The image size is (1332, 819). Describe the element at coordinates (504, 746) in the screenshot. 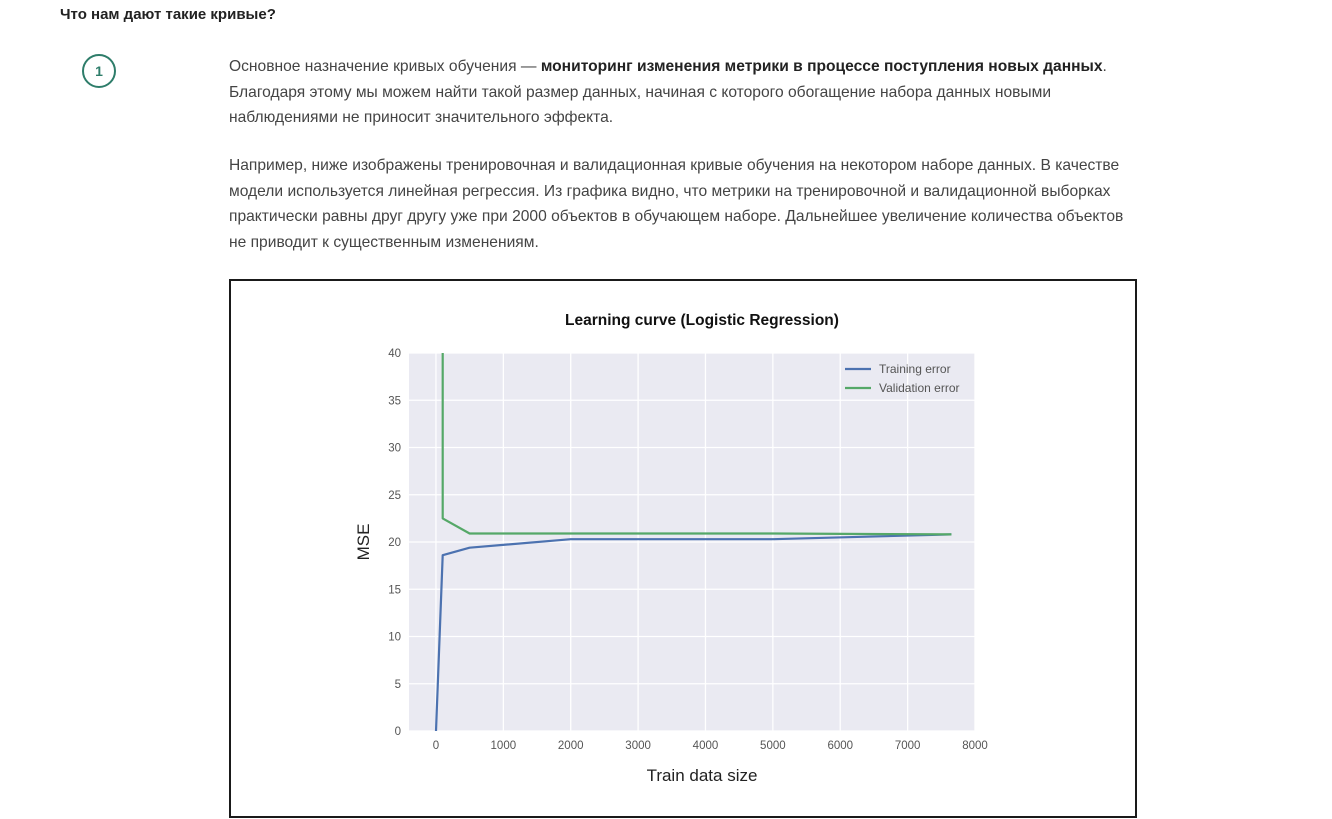

I see `x-tick-label: 1000` at that location.